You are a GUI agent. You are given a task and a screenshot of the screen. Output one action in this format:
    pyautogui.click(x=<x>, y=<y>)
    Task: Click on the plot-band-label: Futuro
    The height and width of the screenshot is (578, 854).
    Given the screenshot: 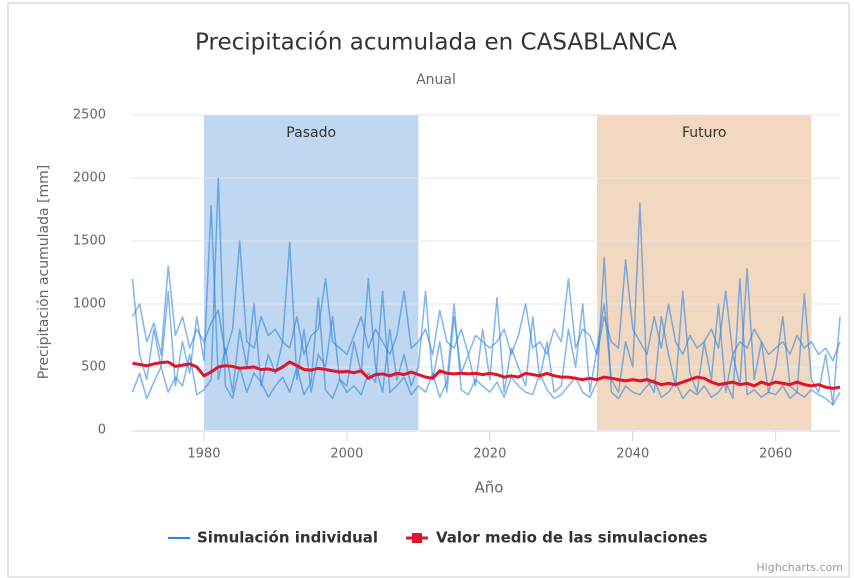 What is the action you would take?
    pyautogui.click(x=704, y=133)
    